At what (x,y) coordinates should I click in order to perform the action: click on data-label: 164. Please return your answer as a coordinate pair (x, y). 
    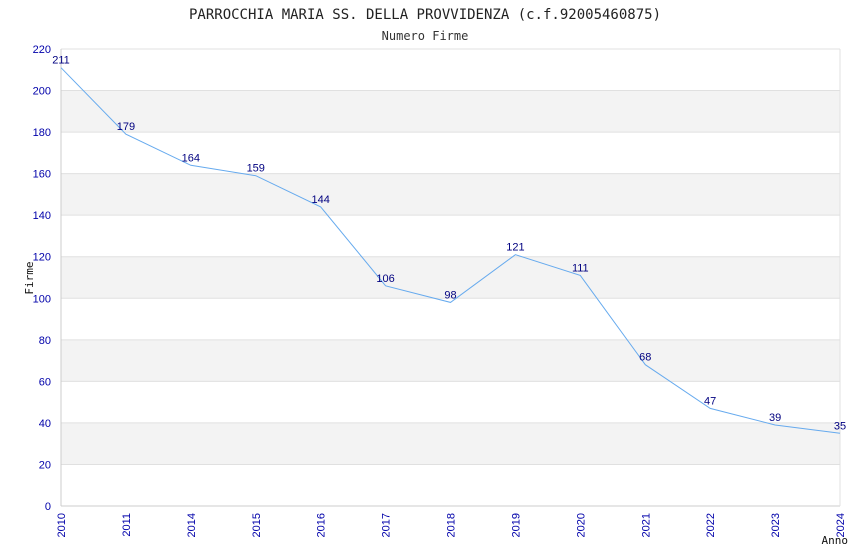
    Looking at the image, I should click on (191, 158).